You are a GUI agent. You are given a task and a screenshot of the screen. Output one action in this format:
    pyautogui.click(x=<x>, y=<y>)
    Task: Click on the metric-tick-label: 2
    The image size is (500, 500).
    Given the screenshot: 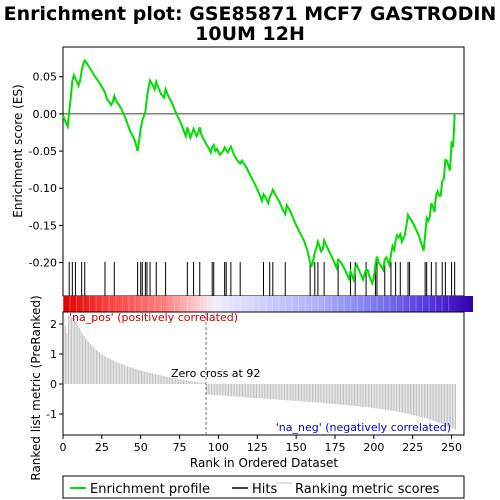 What is the action you would take?
    pyautogui.click(x=53, y=324)
    